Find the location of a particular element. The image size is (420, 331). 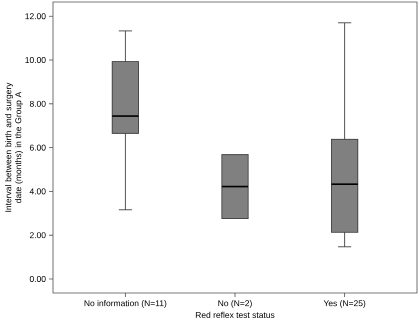

x-tick-label: No (N=2) is located at coordinates (235, 304).